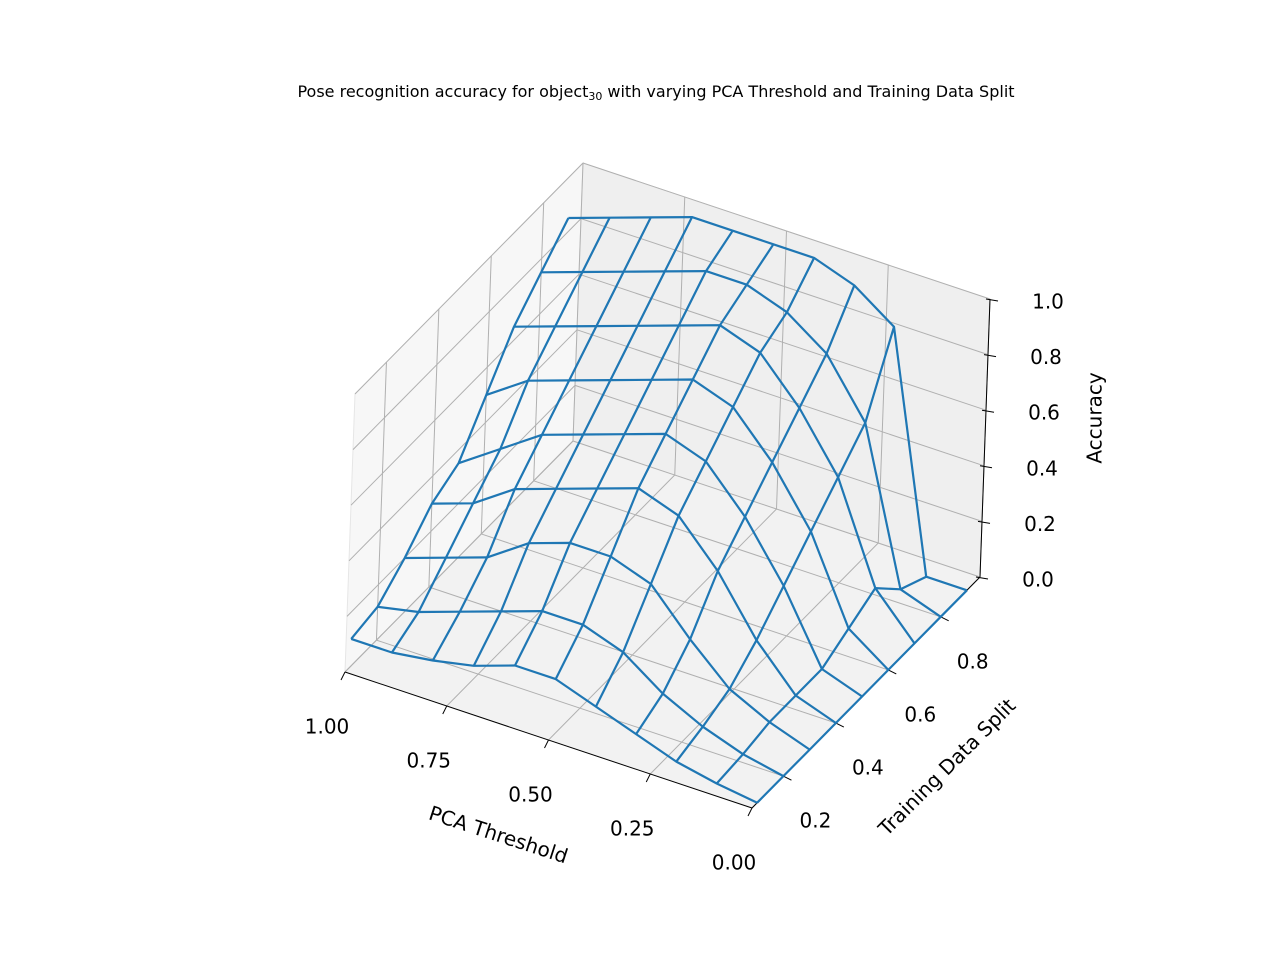 Image resolution: width=1280 pixels, height=960 pixels. Describe the element at coordinates (1040, 524) in the screenshot. I see `z-tick-label: 0.2` at that location.